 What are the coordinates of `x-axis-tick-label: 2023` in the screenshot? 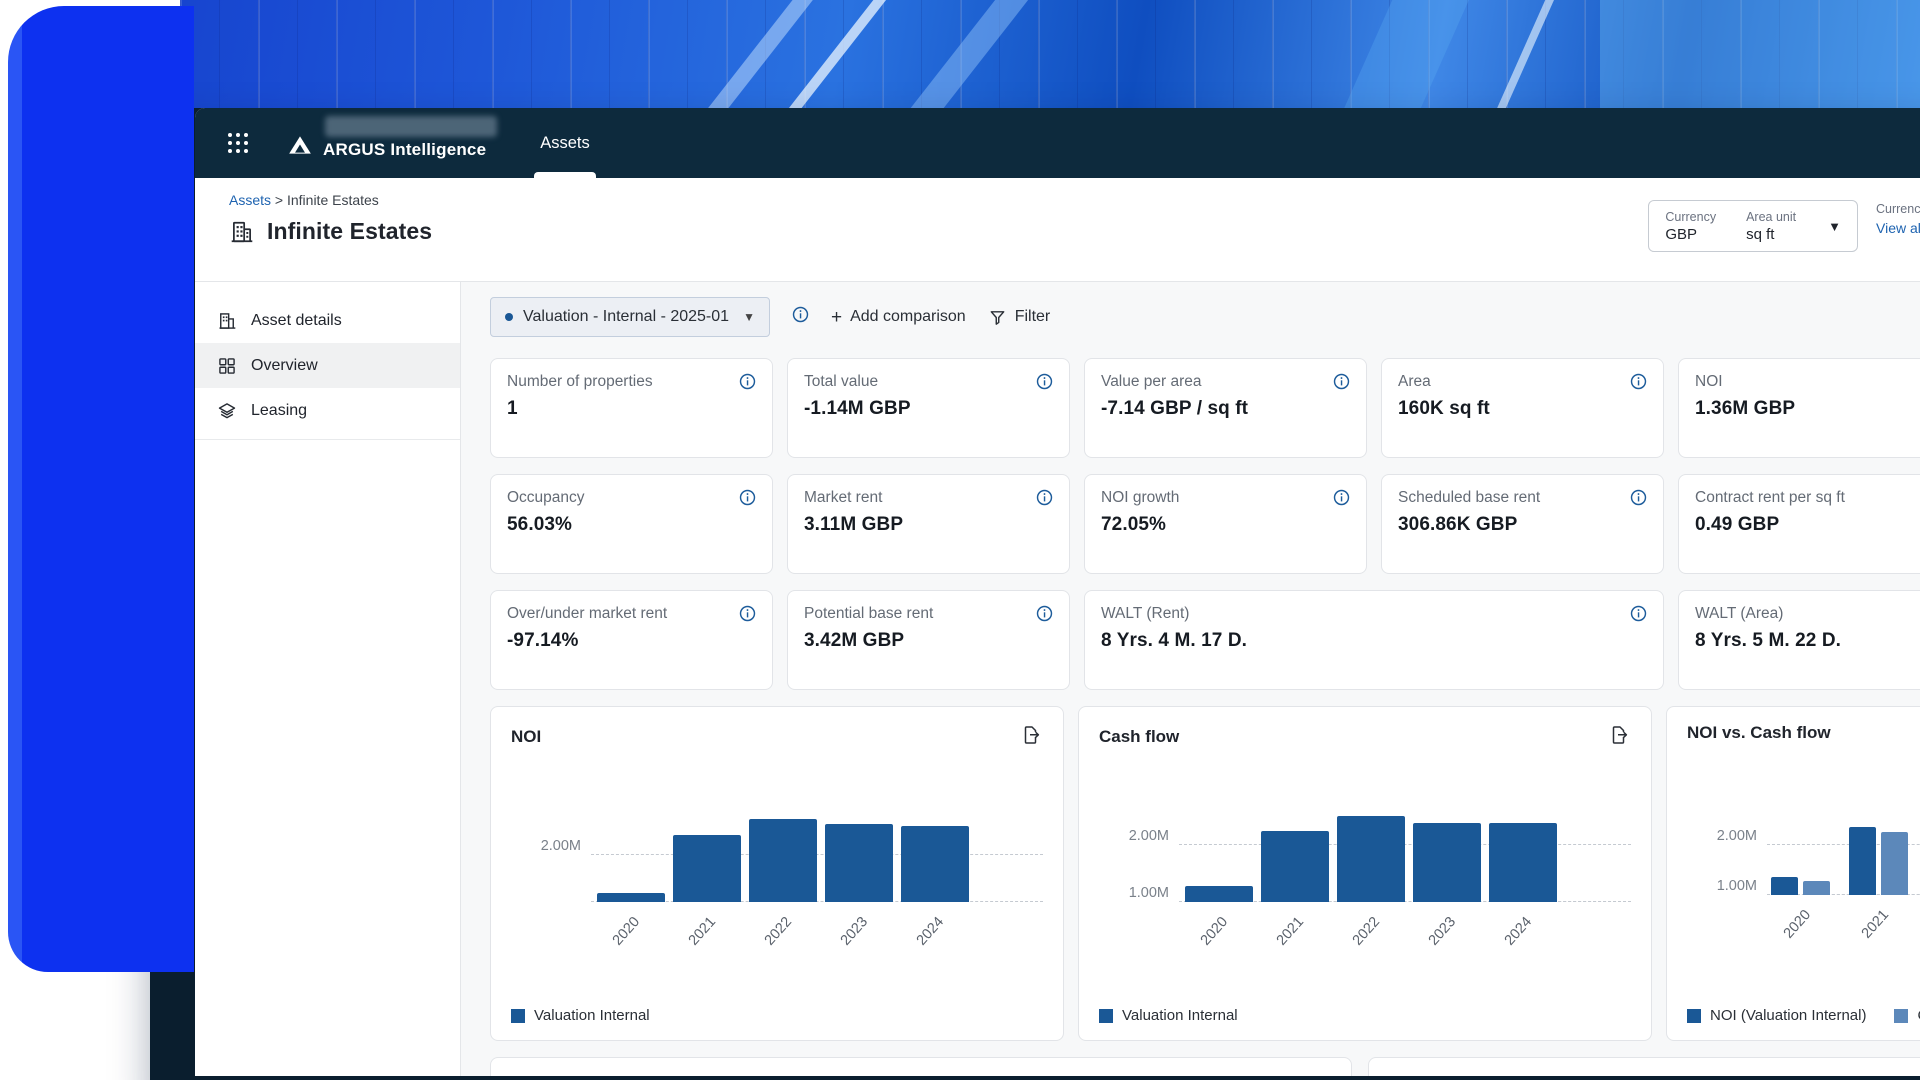 It's located at (1442, 931).